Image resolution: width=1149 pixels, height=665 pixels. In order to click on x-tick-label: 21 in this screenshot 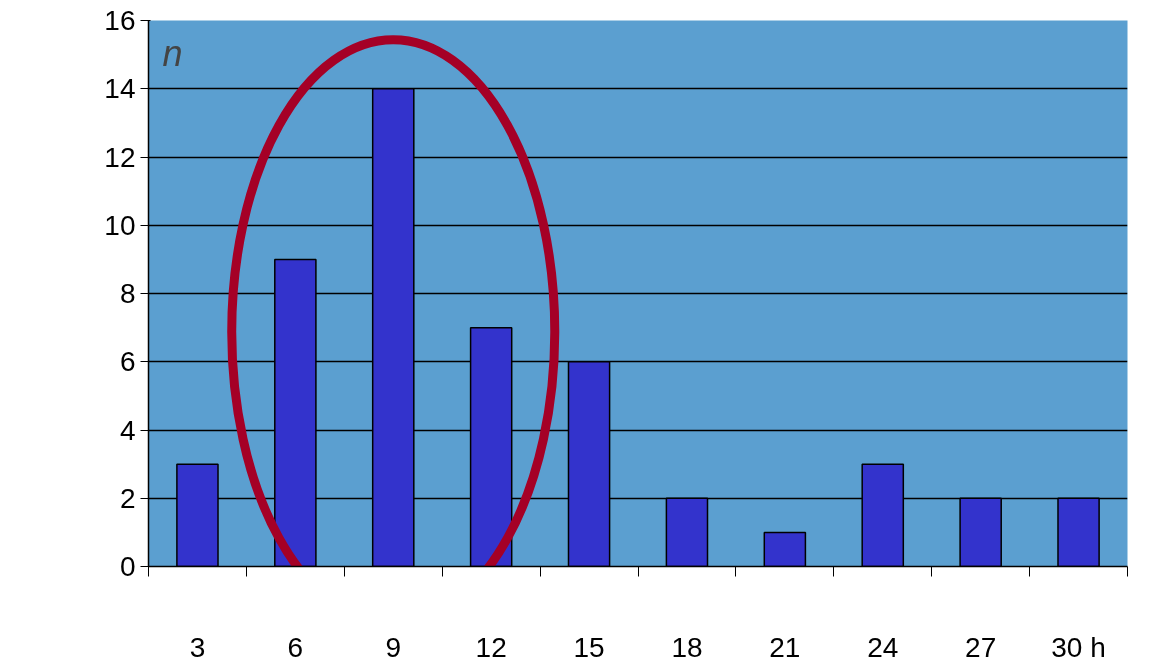, I will do `click(785, 647)`.